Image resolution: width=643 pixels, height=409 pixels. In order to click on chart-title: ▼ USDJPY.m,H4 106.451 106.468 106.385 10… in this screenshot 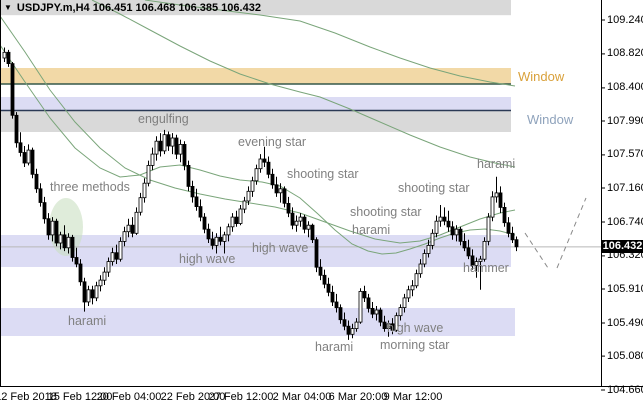, I will do `click(132, 7)`.